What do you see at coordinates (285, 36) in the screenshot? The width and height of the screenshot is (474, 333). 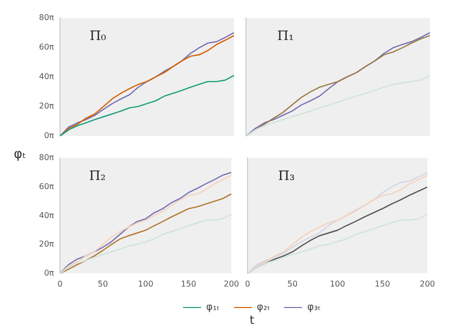 I see `text: Π₁` at bounding box center [285, 36].